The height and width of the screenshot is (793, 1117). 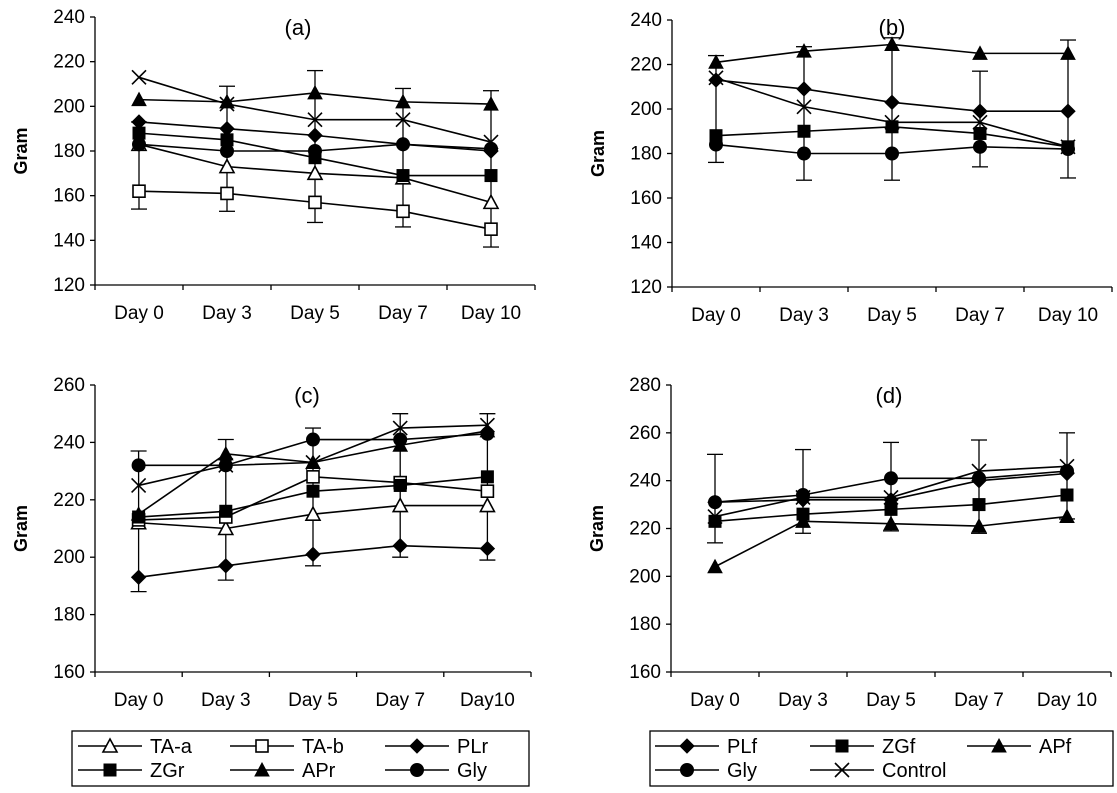 I want to click on series-zgr, so click(x=313, y=497).